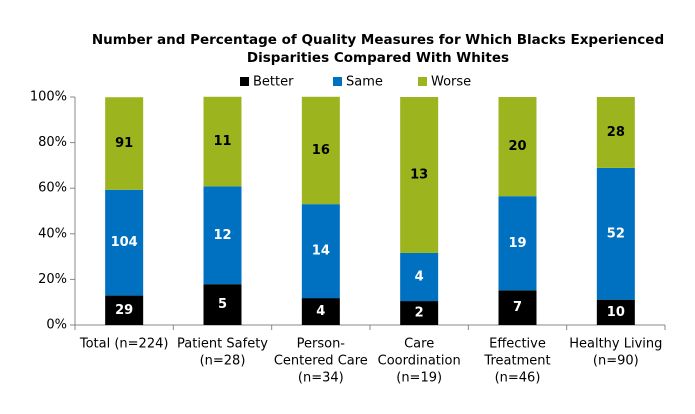 This screenshot has width=695, height=414. I want to click on x-tick-label: (n=28), so click(223, 361).